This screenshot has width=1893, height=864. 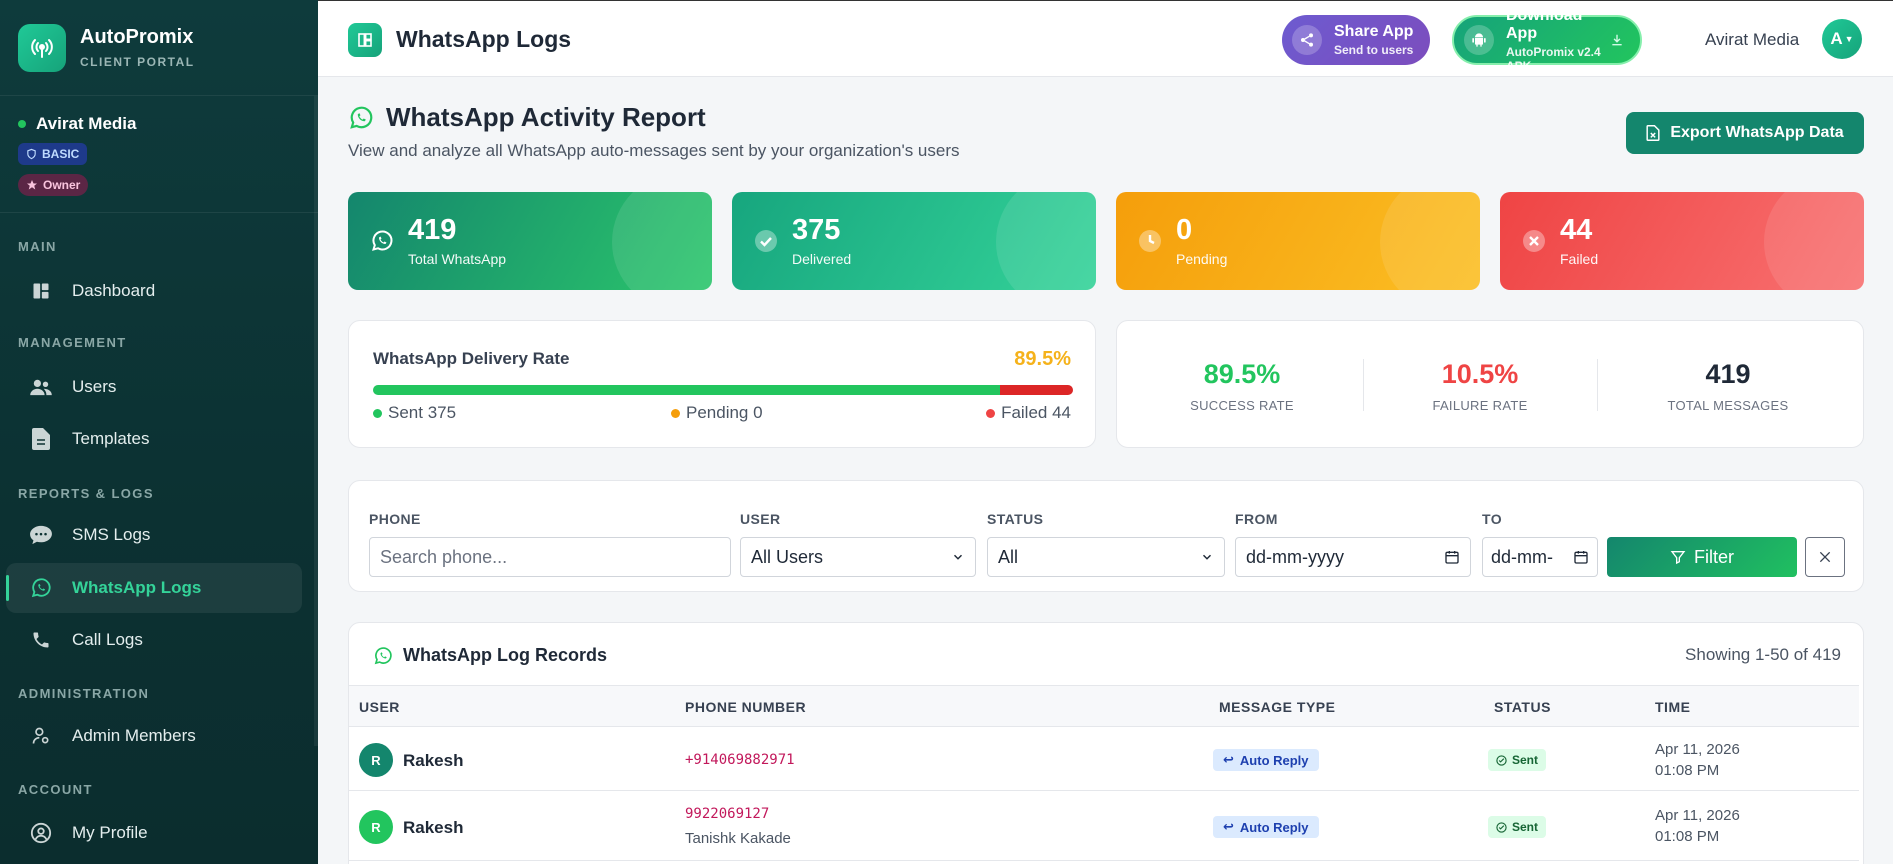 I want to click on column-phone: PHONE NUMBER, so click(x=746, y=707).